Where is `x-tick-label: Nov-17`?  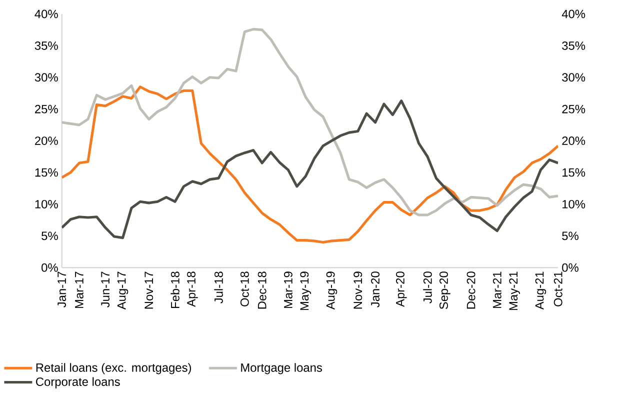
x-tick-label: Nov-17 is located at coordinates (149, 290).